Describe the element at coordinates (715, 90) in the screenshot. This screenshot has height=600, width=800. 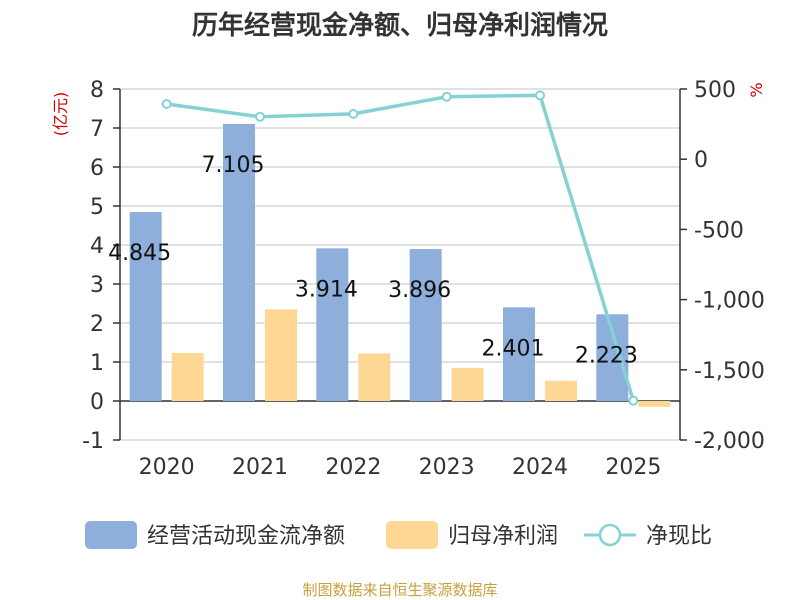
I see `right-tick-label: 500` at that location.